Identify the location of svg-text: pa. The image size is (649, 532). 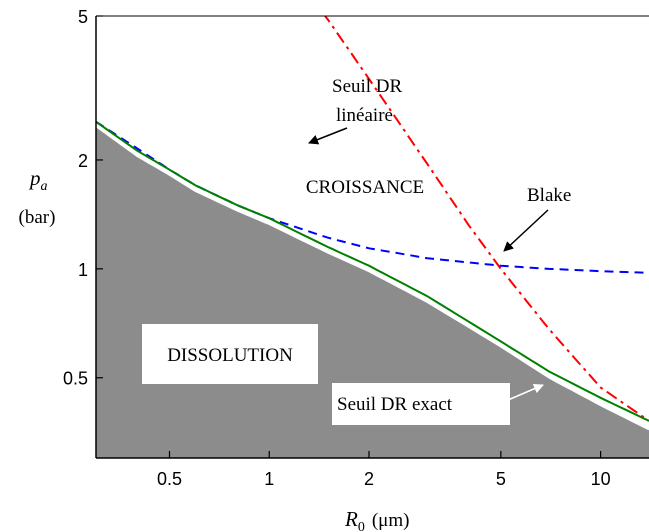
(38, 180).